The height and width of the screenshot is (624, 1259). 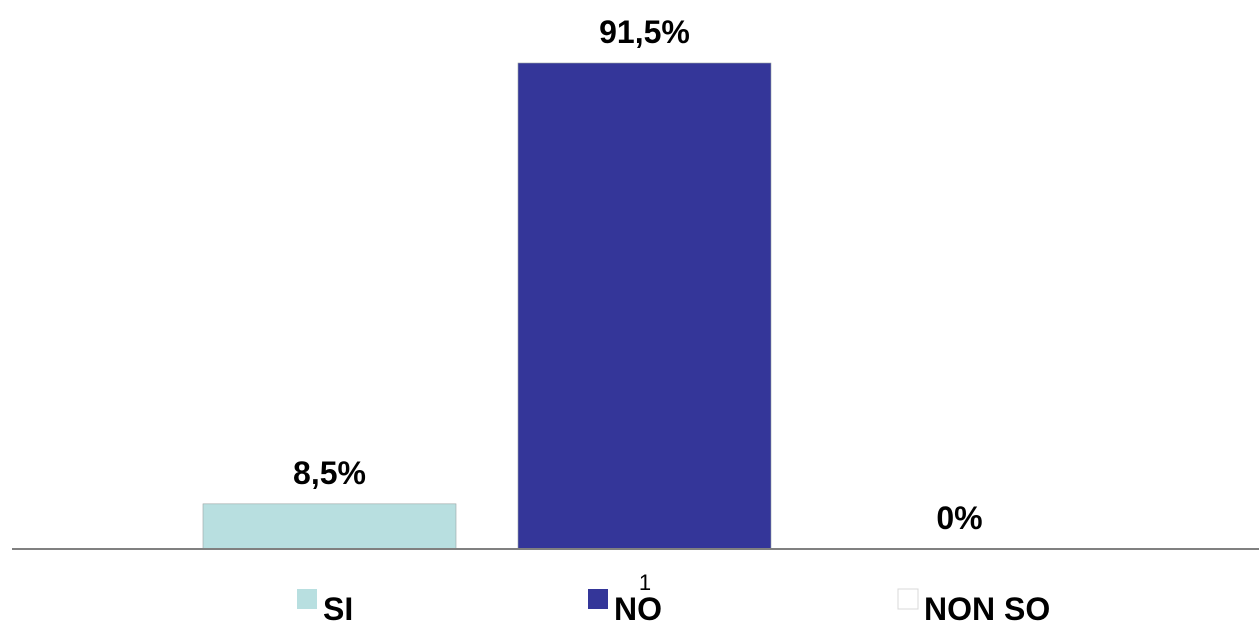 I want to click on data-label-no: 91,5%, so click(x=644, y=32).